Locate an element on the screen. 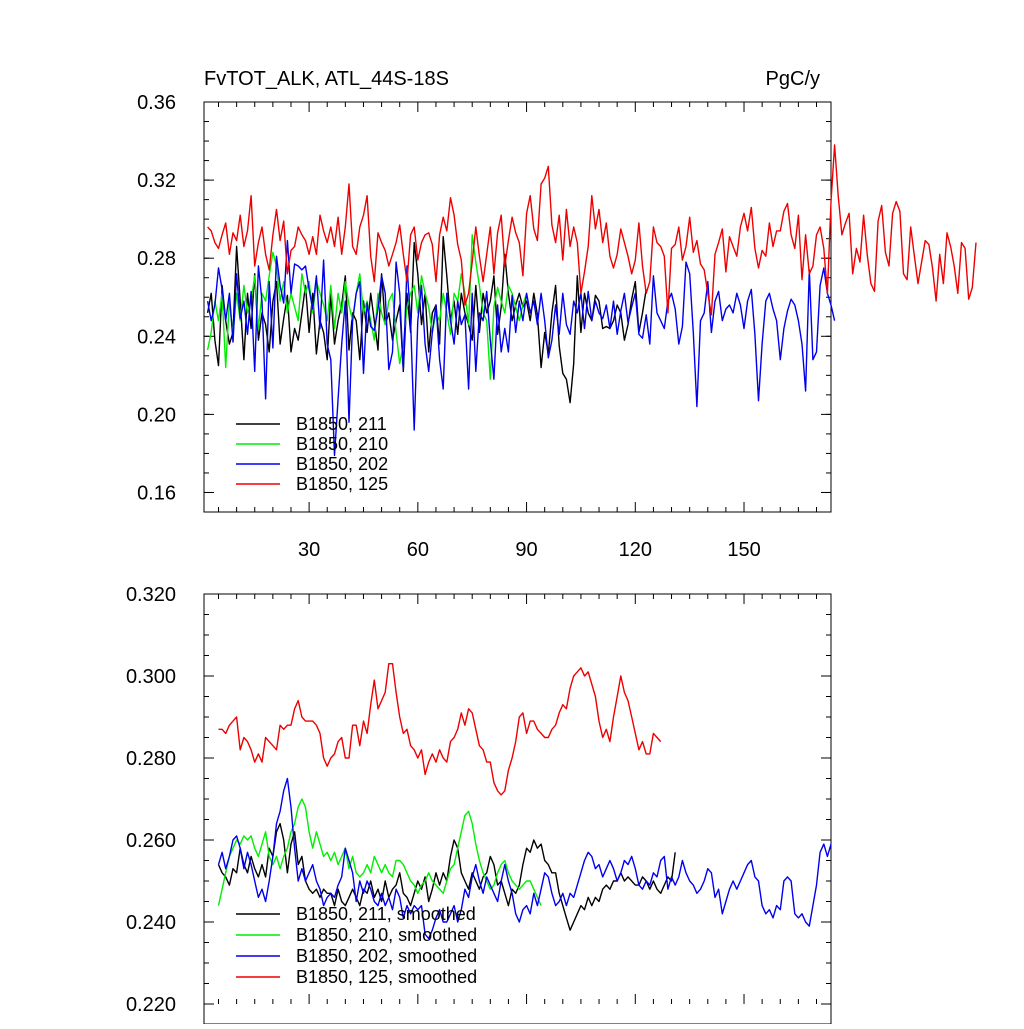 The height and width of the screenshot is (1029, 1024). legend-label: B1850, 210 is located at coordinates (342, 444).